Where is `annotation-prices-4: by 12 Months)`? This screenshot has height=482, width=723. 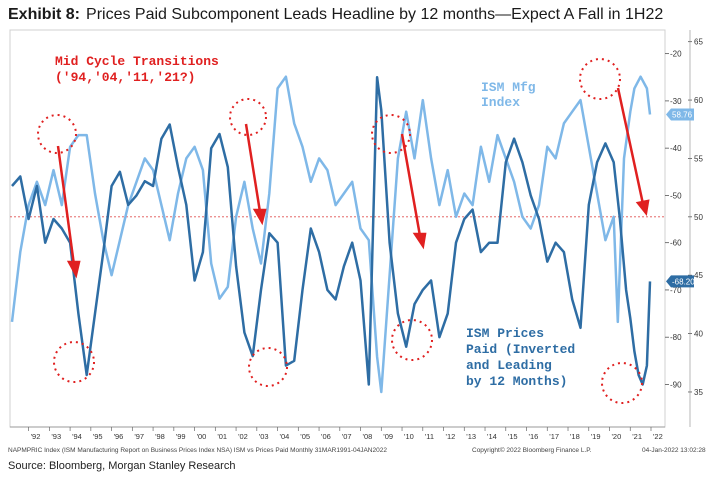
annotation-prices-4: by 12 Months) is located at coordinates (516, 381).